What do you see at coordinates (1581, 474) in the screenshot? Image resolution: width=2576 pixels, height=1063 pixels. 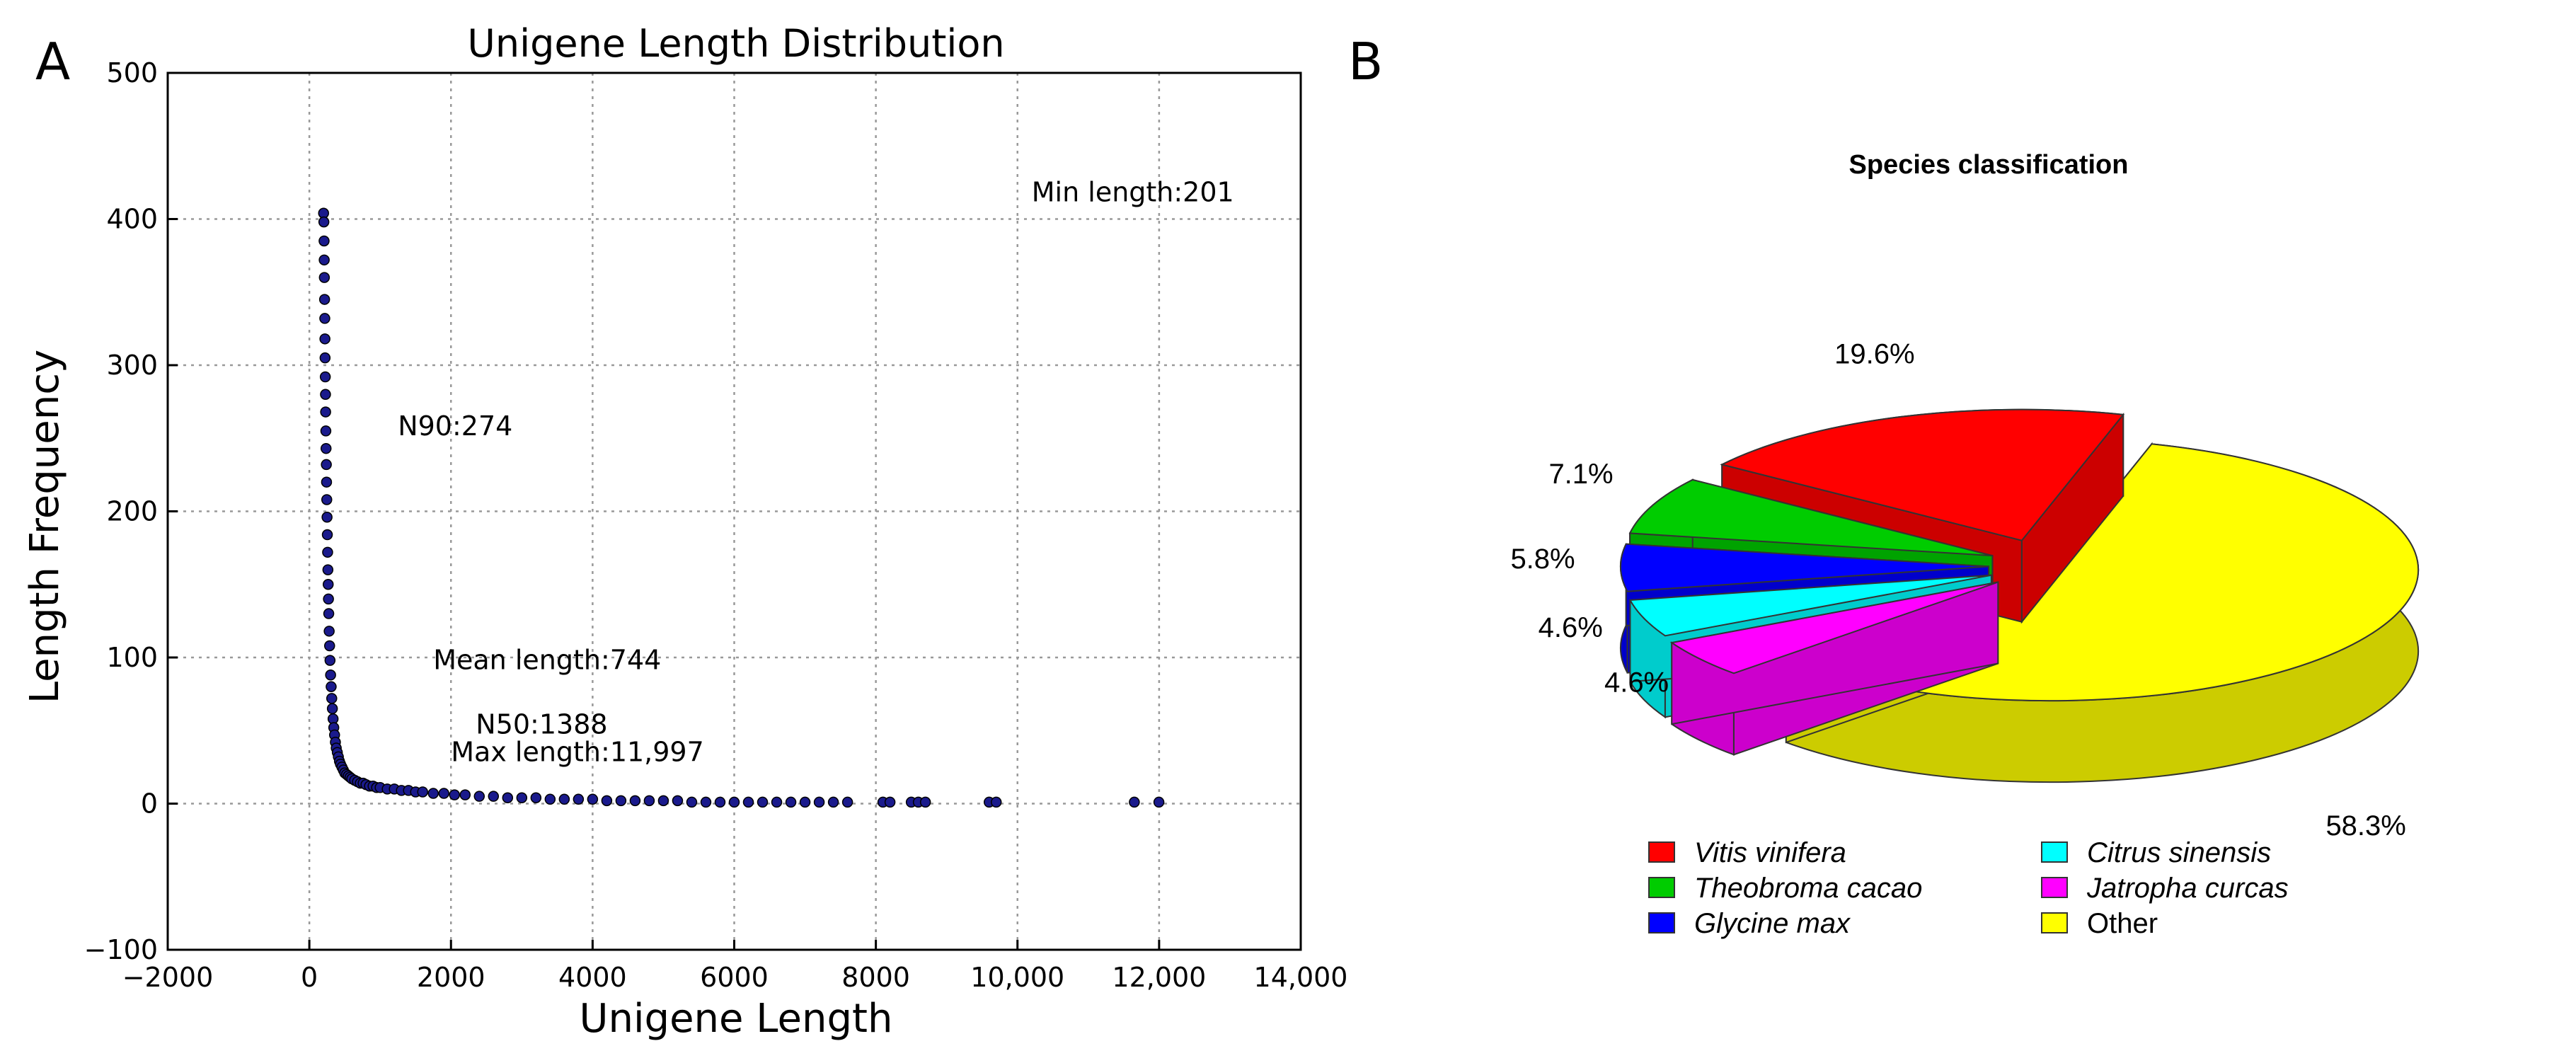 I see `pie-value-label: 7.1%` at bounding box center [1581, 474].